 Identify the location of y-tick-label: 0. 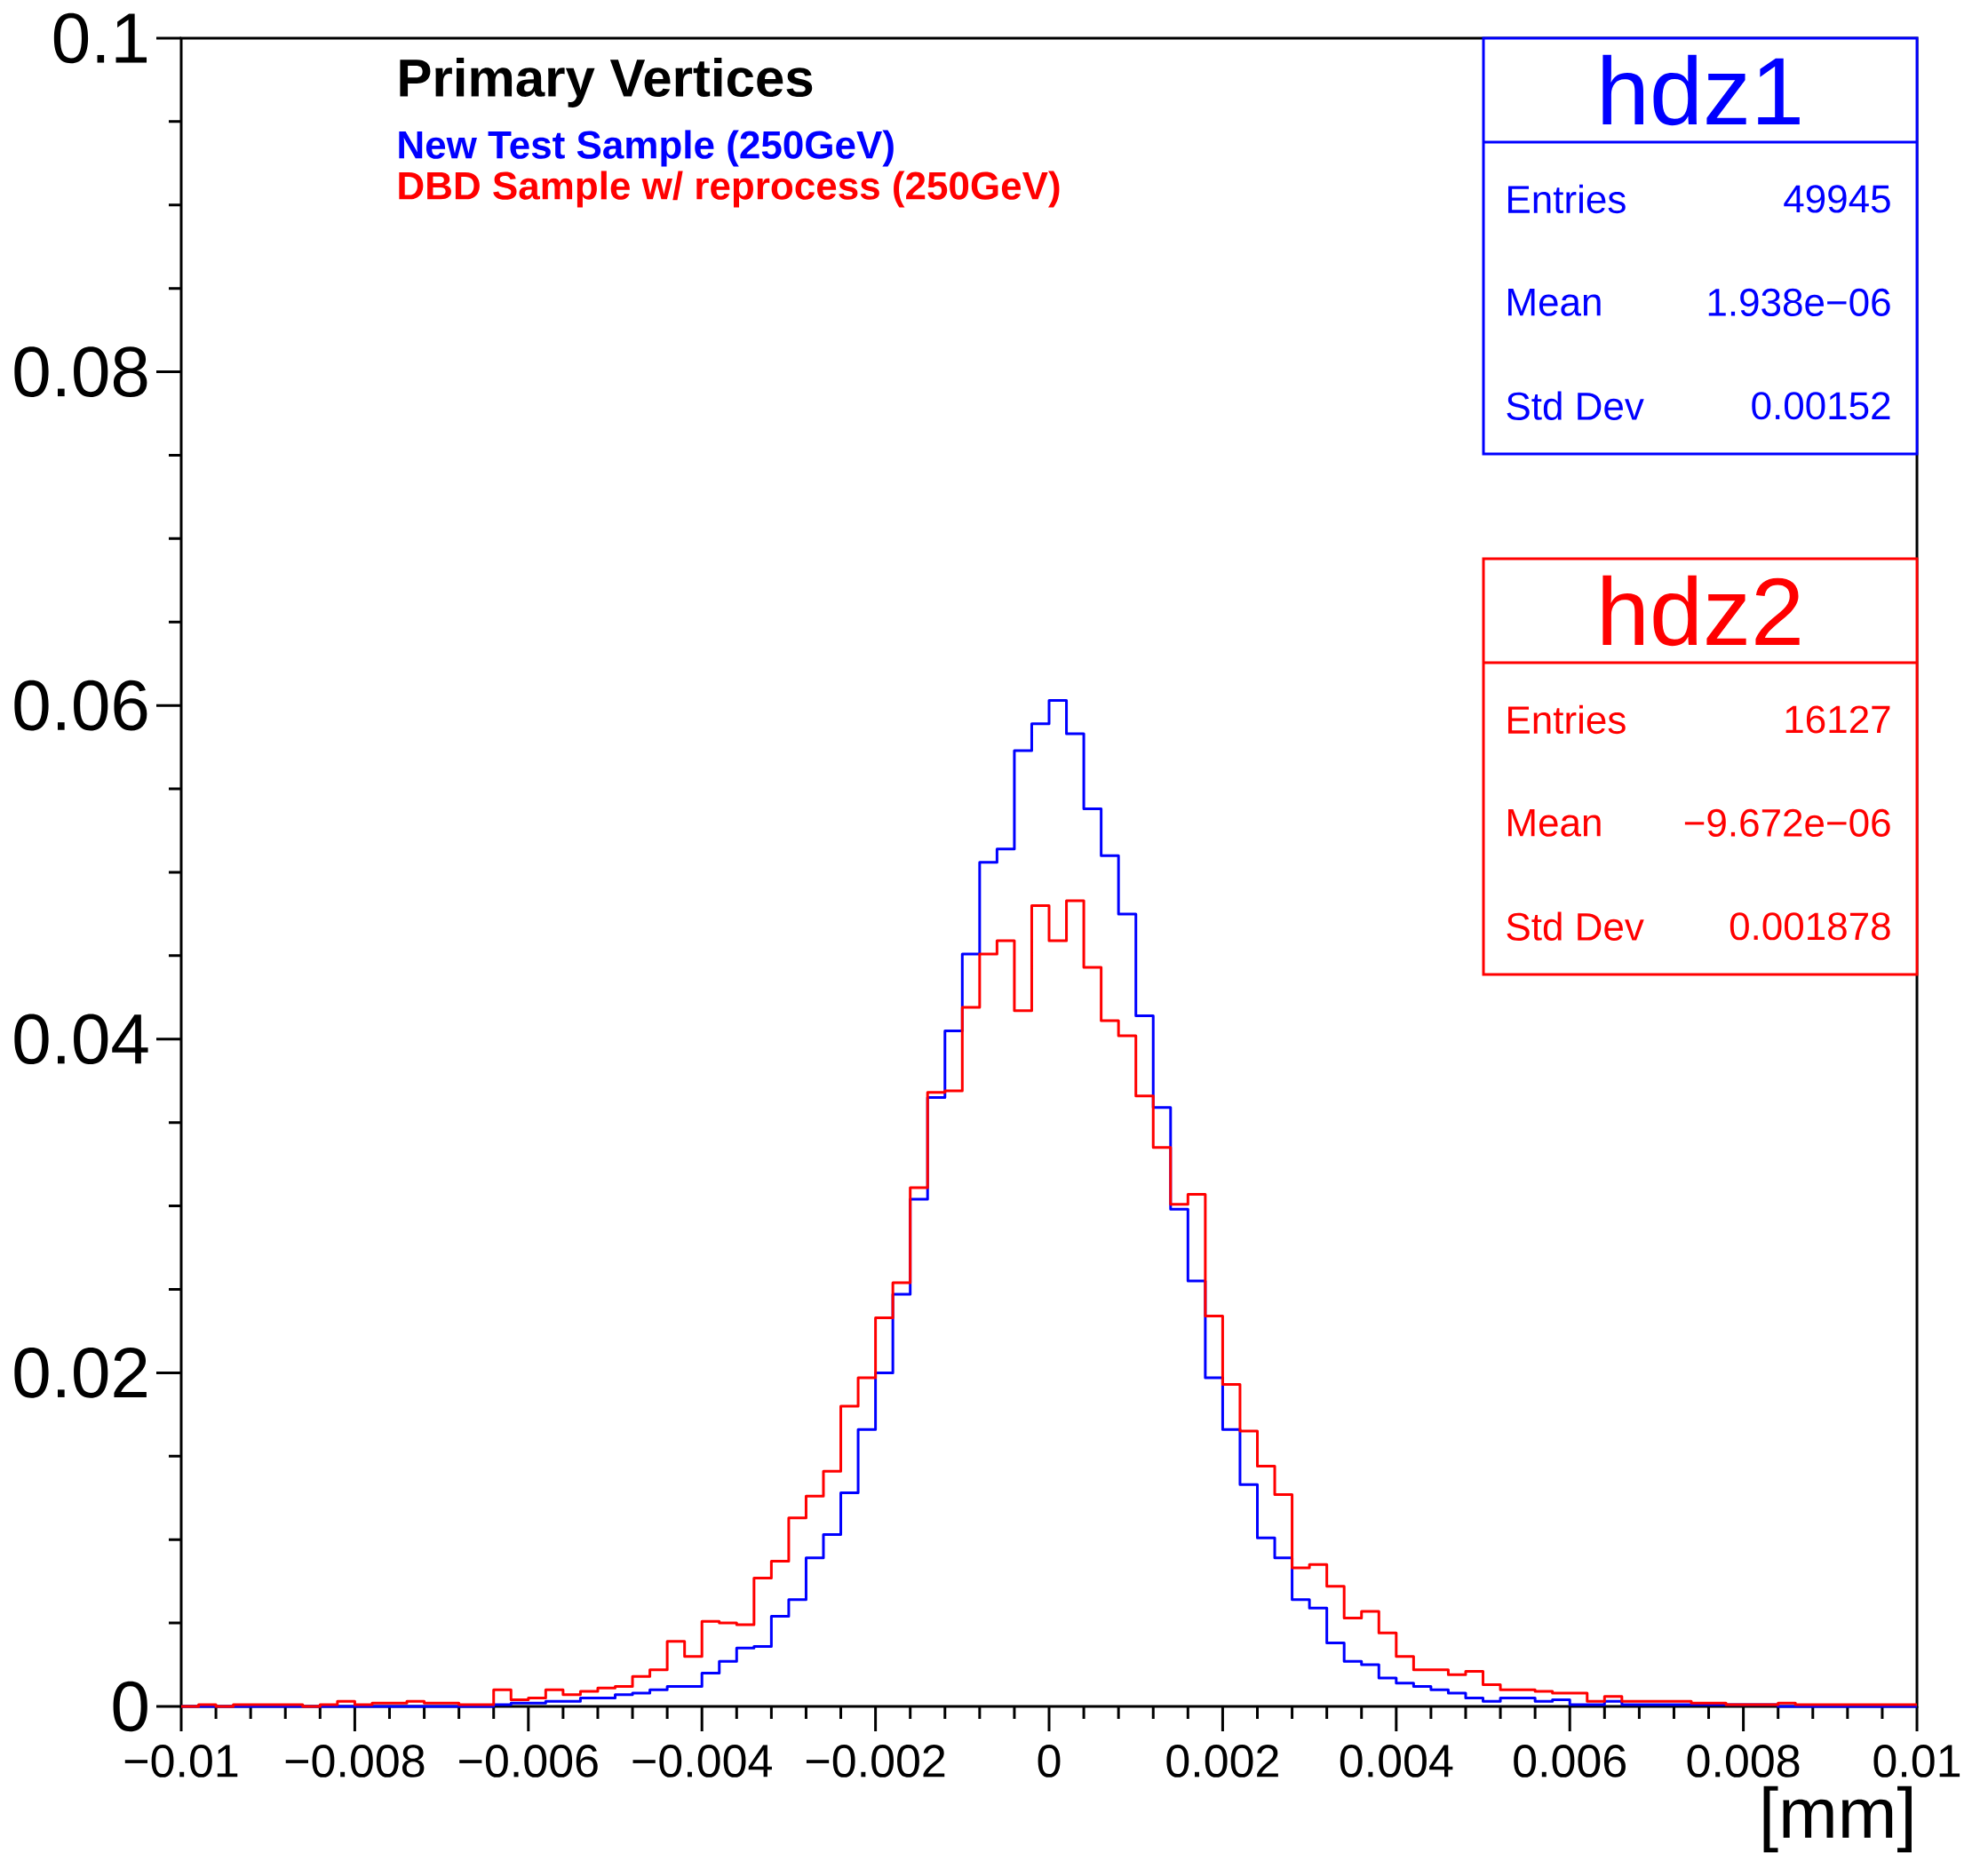
(130, 1706).